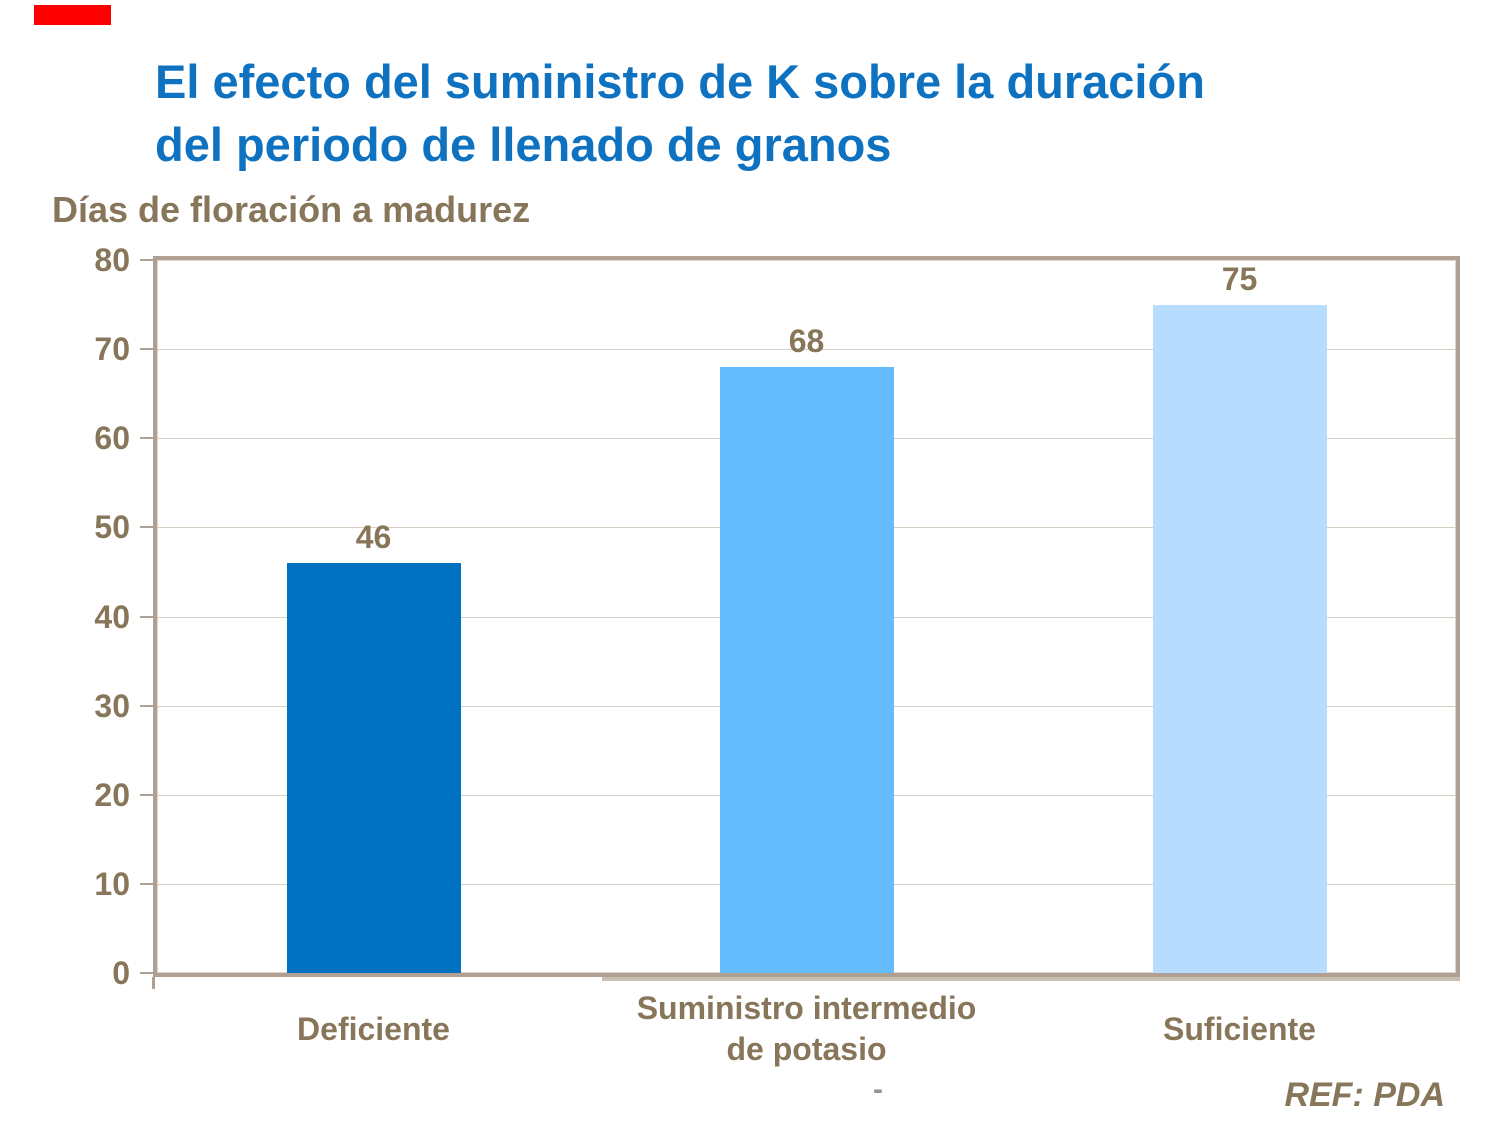  I want to click on y-axis-tick-label: 50, so click(112, 527).